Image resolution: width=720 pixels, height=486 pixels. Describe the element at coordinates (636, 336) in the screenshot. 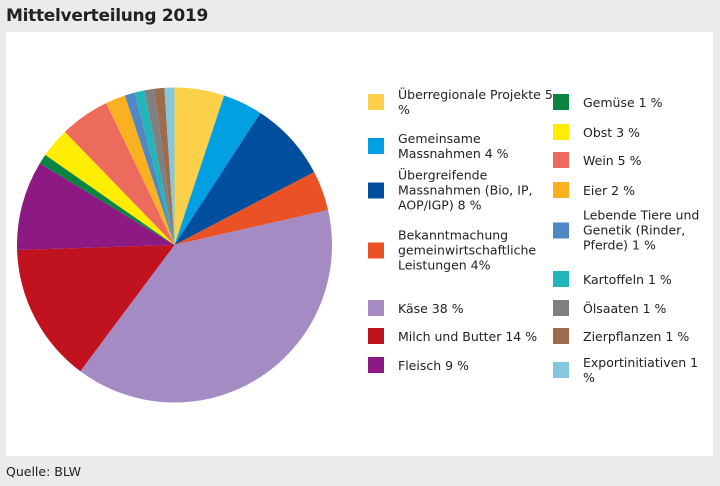

I see `legend-label: Zierpflanzen 1 %` at that location.